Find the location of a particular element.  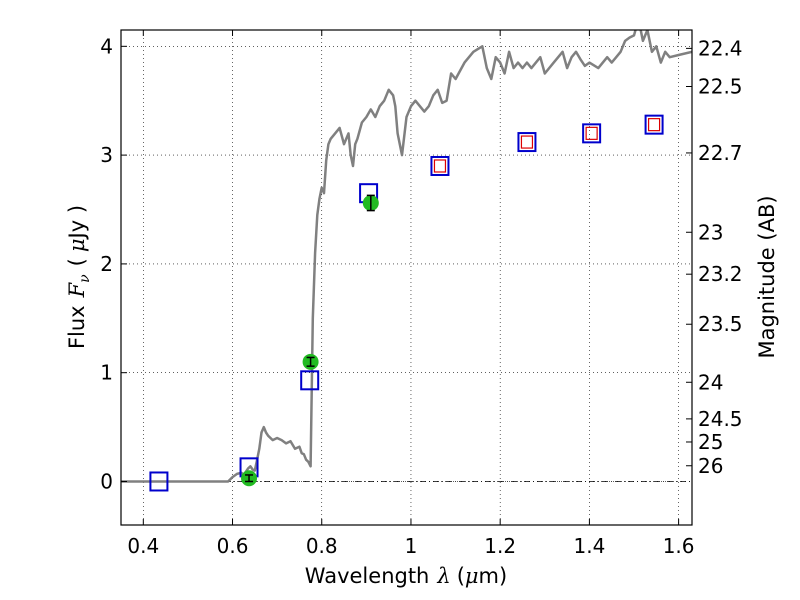

y-tick-label: 3 is located at coordinates (106, 155).